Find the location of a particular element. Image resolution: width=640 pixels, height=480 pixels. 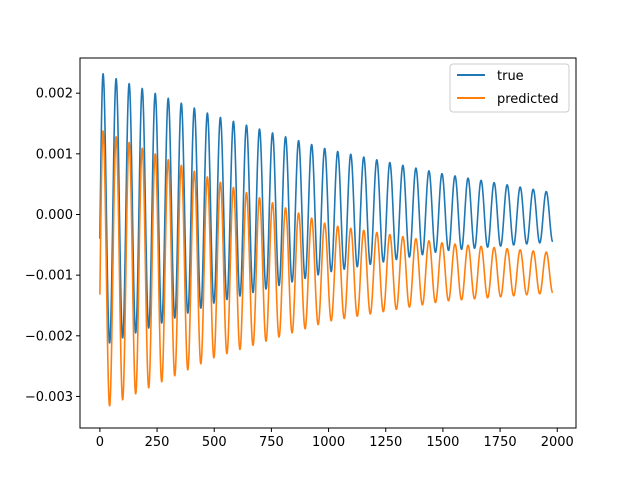

x-tick-label: 250 is located at coordinates (157, 442).